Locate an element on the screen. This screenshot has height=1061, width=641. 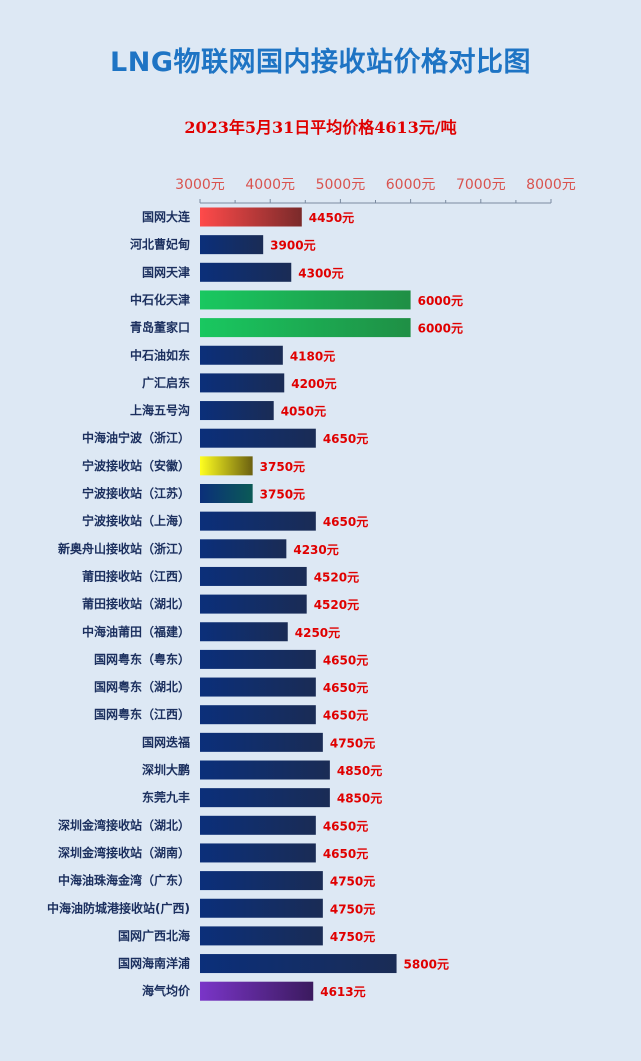
value-label: 4450元 is located at coordinates (331, 218).